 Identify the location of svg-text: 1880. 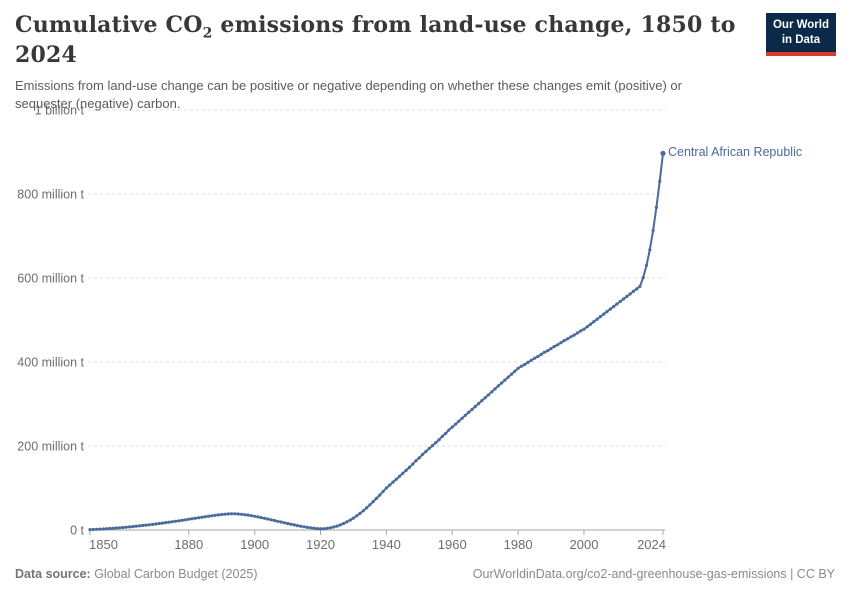
(188, 544).